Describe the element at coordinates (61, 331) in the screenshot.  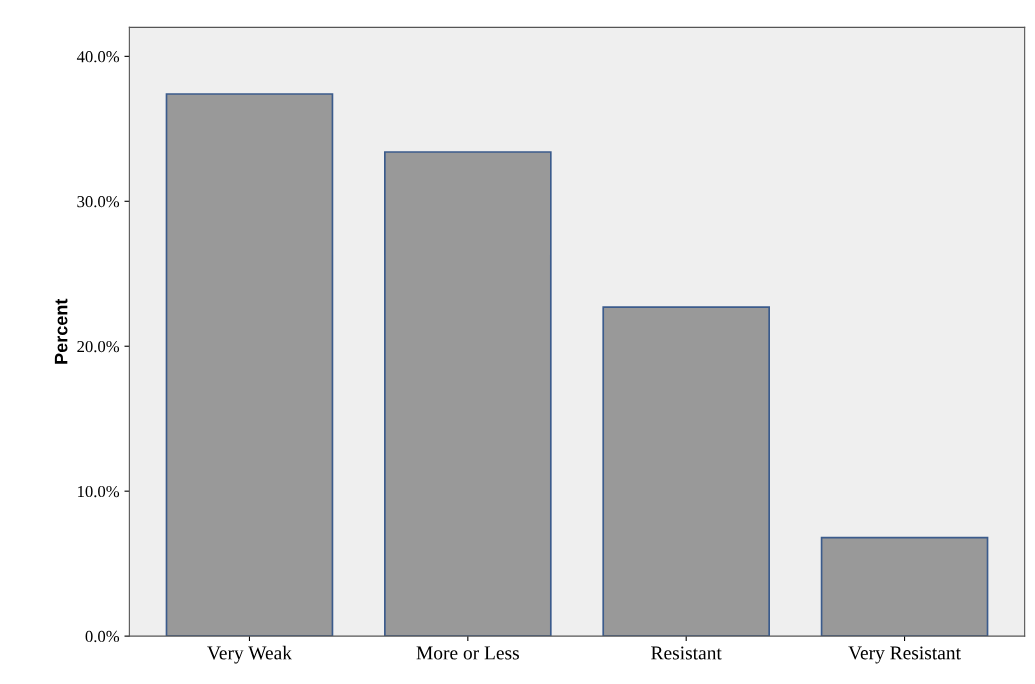
I see `y-axis-title: Percent` at that location.